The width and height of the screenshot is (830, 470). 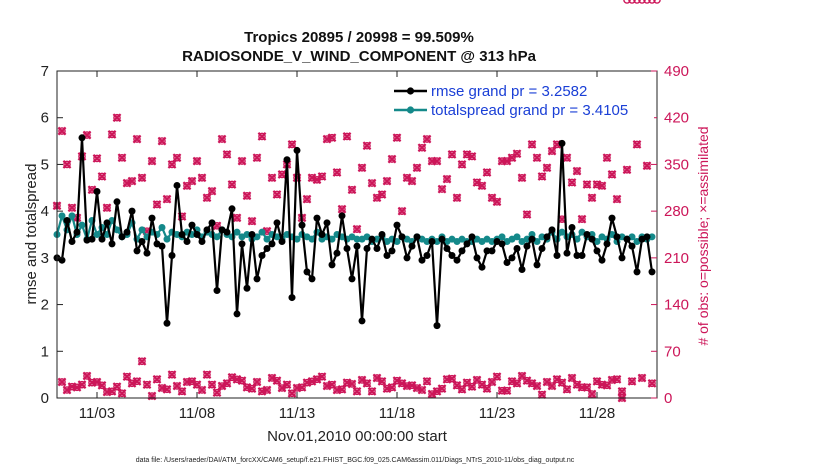 I want to click on chart-title: Tropics 20895 / 20998 = 99.509%, so click(x=359, y=37).